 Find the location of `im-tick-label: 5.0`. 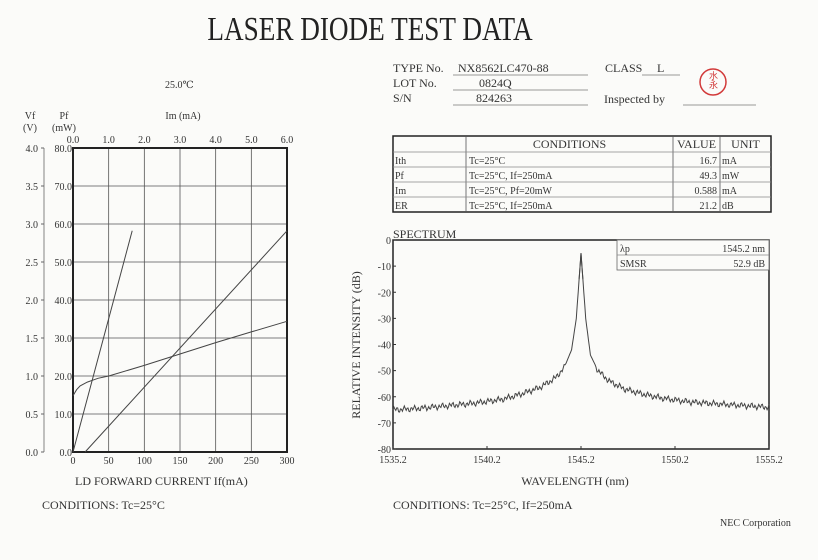

im-tick-label: 5.0 is located at coordinates (251, 140).